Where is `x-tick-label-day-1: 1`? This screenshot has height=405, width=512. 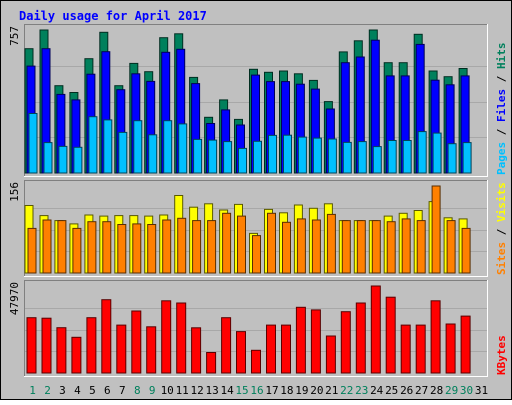
x-tick-label-day-1: 1 is located at coordinates (32, 390).